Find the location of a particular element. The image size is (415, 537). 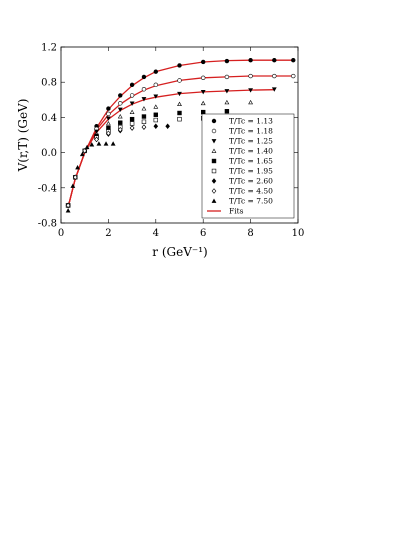

x-axis-label: r (GeV⁻¹) is located at coordinates (179, 252).